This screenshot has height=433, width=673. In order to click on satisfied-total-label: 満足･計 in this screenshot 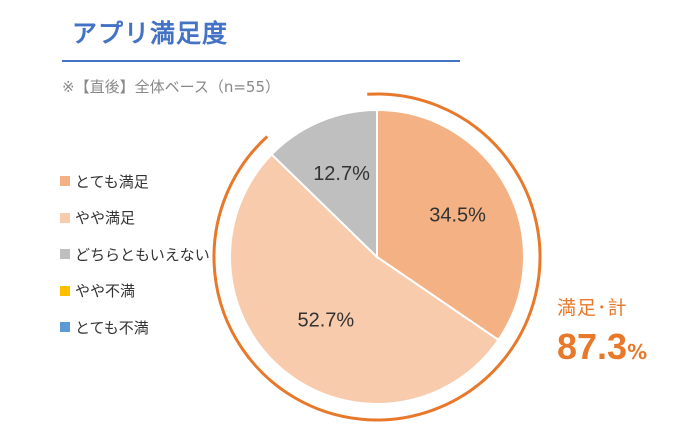, I will do `click(592, 308)`.